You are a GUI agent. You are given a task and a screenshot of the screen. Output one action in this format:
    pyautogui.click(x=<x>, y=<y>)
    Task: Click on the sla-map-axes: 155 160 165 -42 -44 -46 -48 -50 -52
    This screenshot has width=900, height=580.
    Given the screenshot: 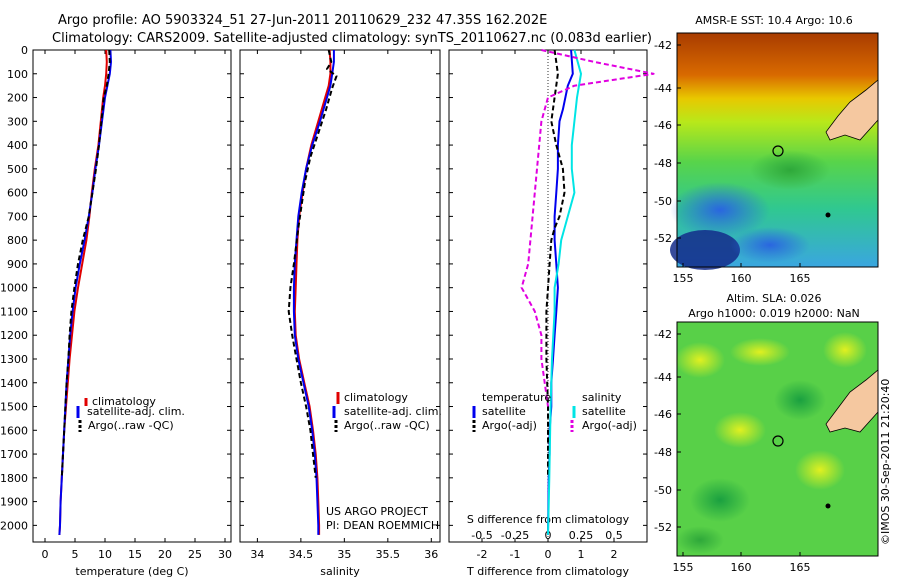 What is the action you would take?
    pyautogui.click(x=732, y=451)
    